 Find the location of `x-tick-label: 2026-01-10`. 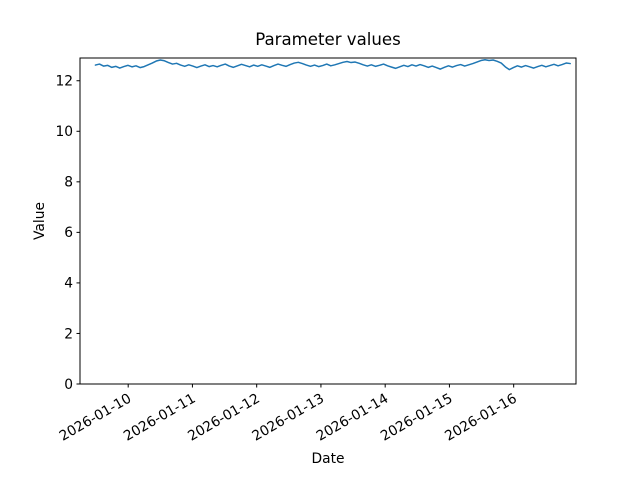

x-tick-label: 2026-01-10 is located at coordinates (95, 418).